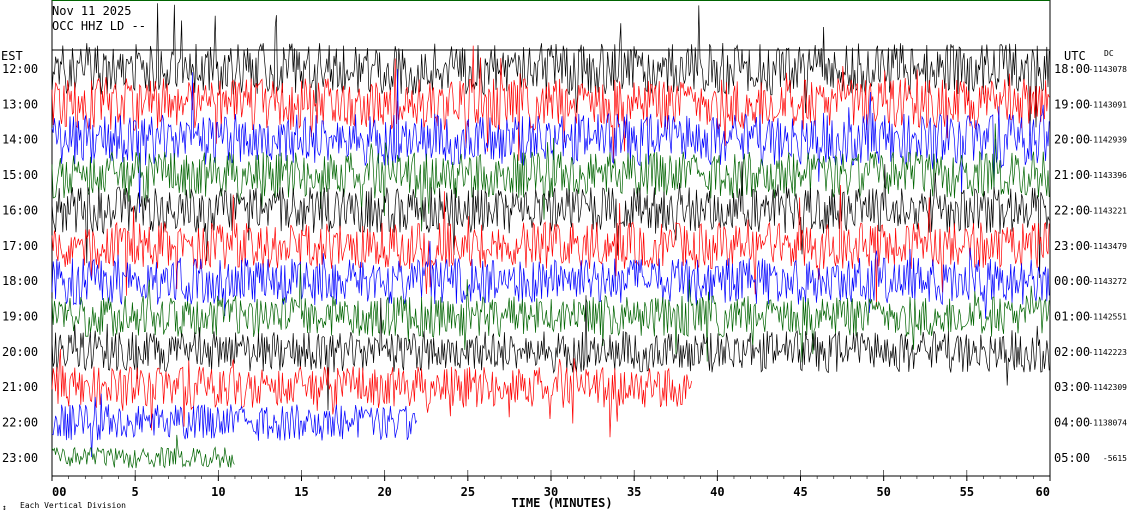 This screenshot has width=1130, height=519. I want to click on est-label: 18:00, so click(20, 281).